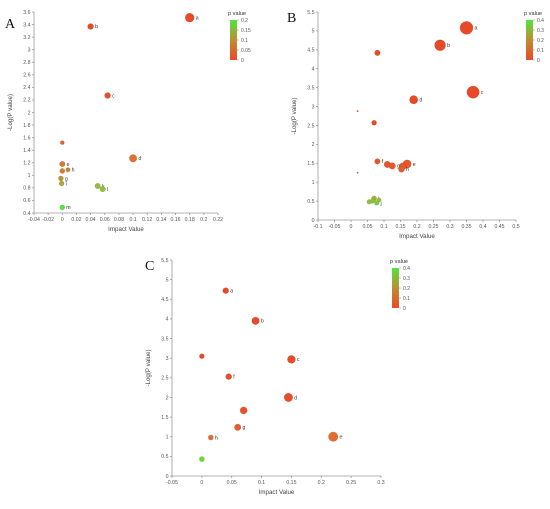  Describe the element at coordinates (91, 220) in the screenshot. I see `x-tick-label: 0.04` at that location.